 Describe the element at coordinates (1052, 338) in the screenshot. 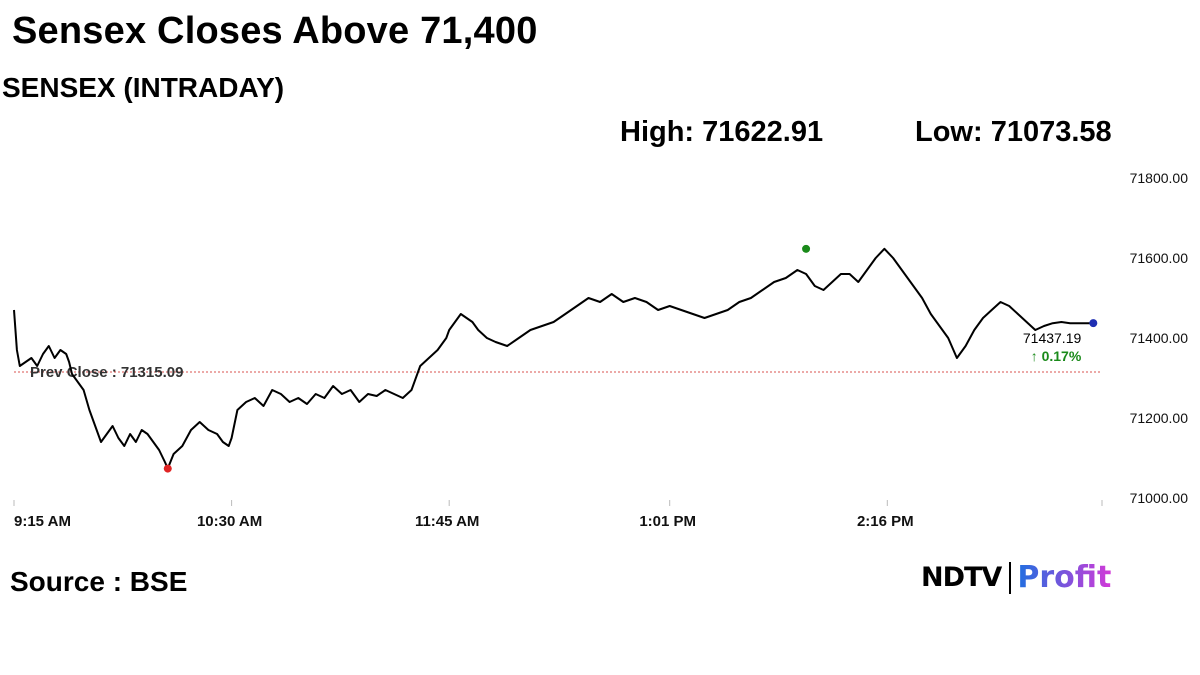

I see `last-price-label: 71437.19` at that location.